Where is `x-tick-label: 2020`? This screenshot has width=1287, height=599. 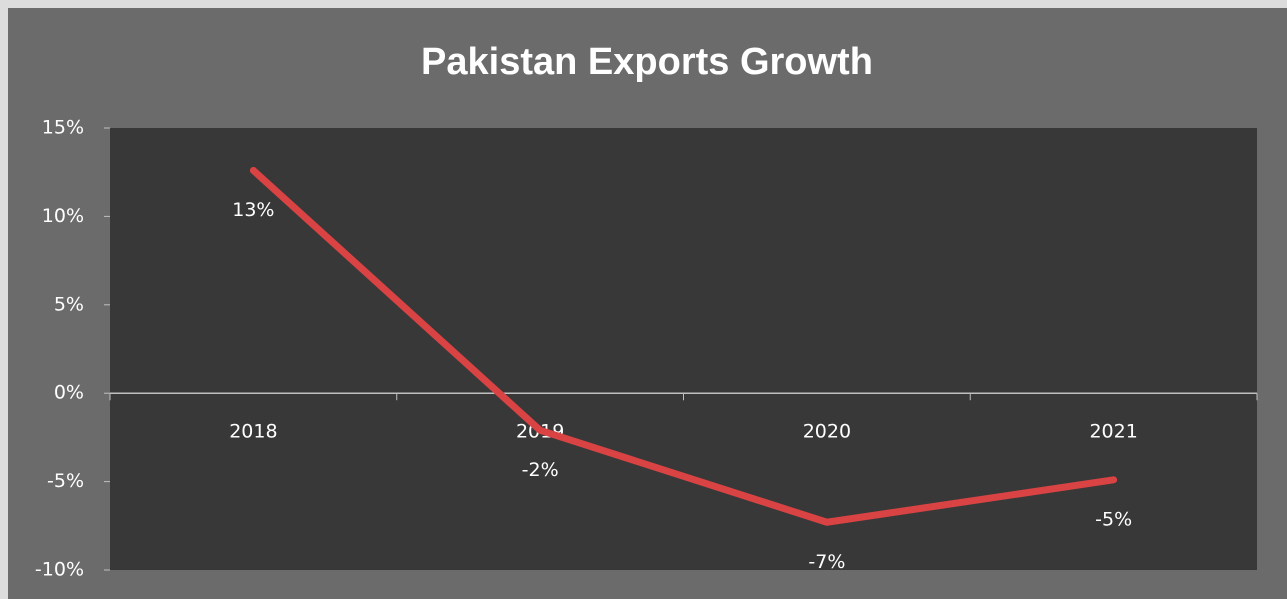 x-tick-label: 2020 is located at coordinates (827, 432).